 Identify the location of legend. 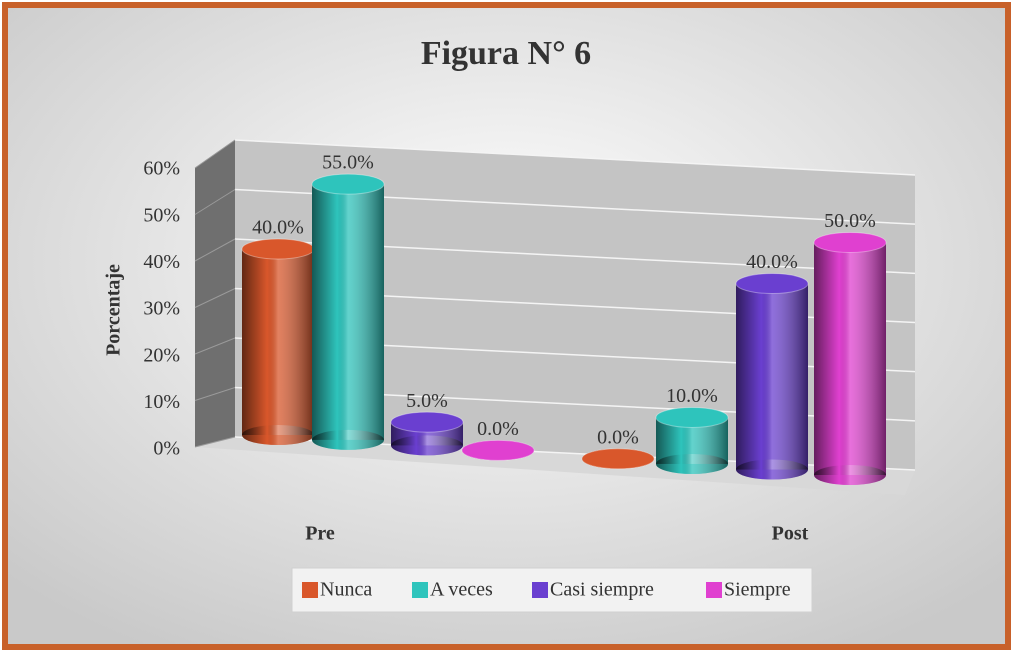
(552, 590).